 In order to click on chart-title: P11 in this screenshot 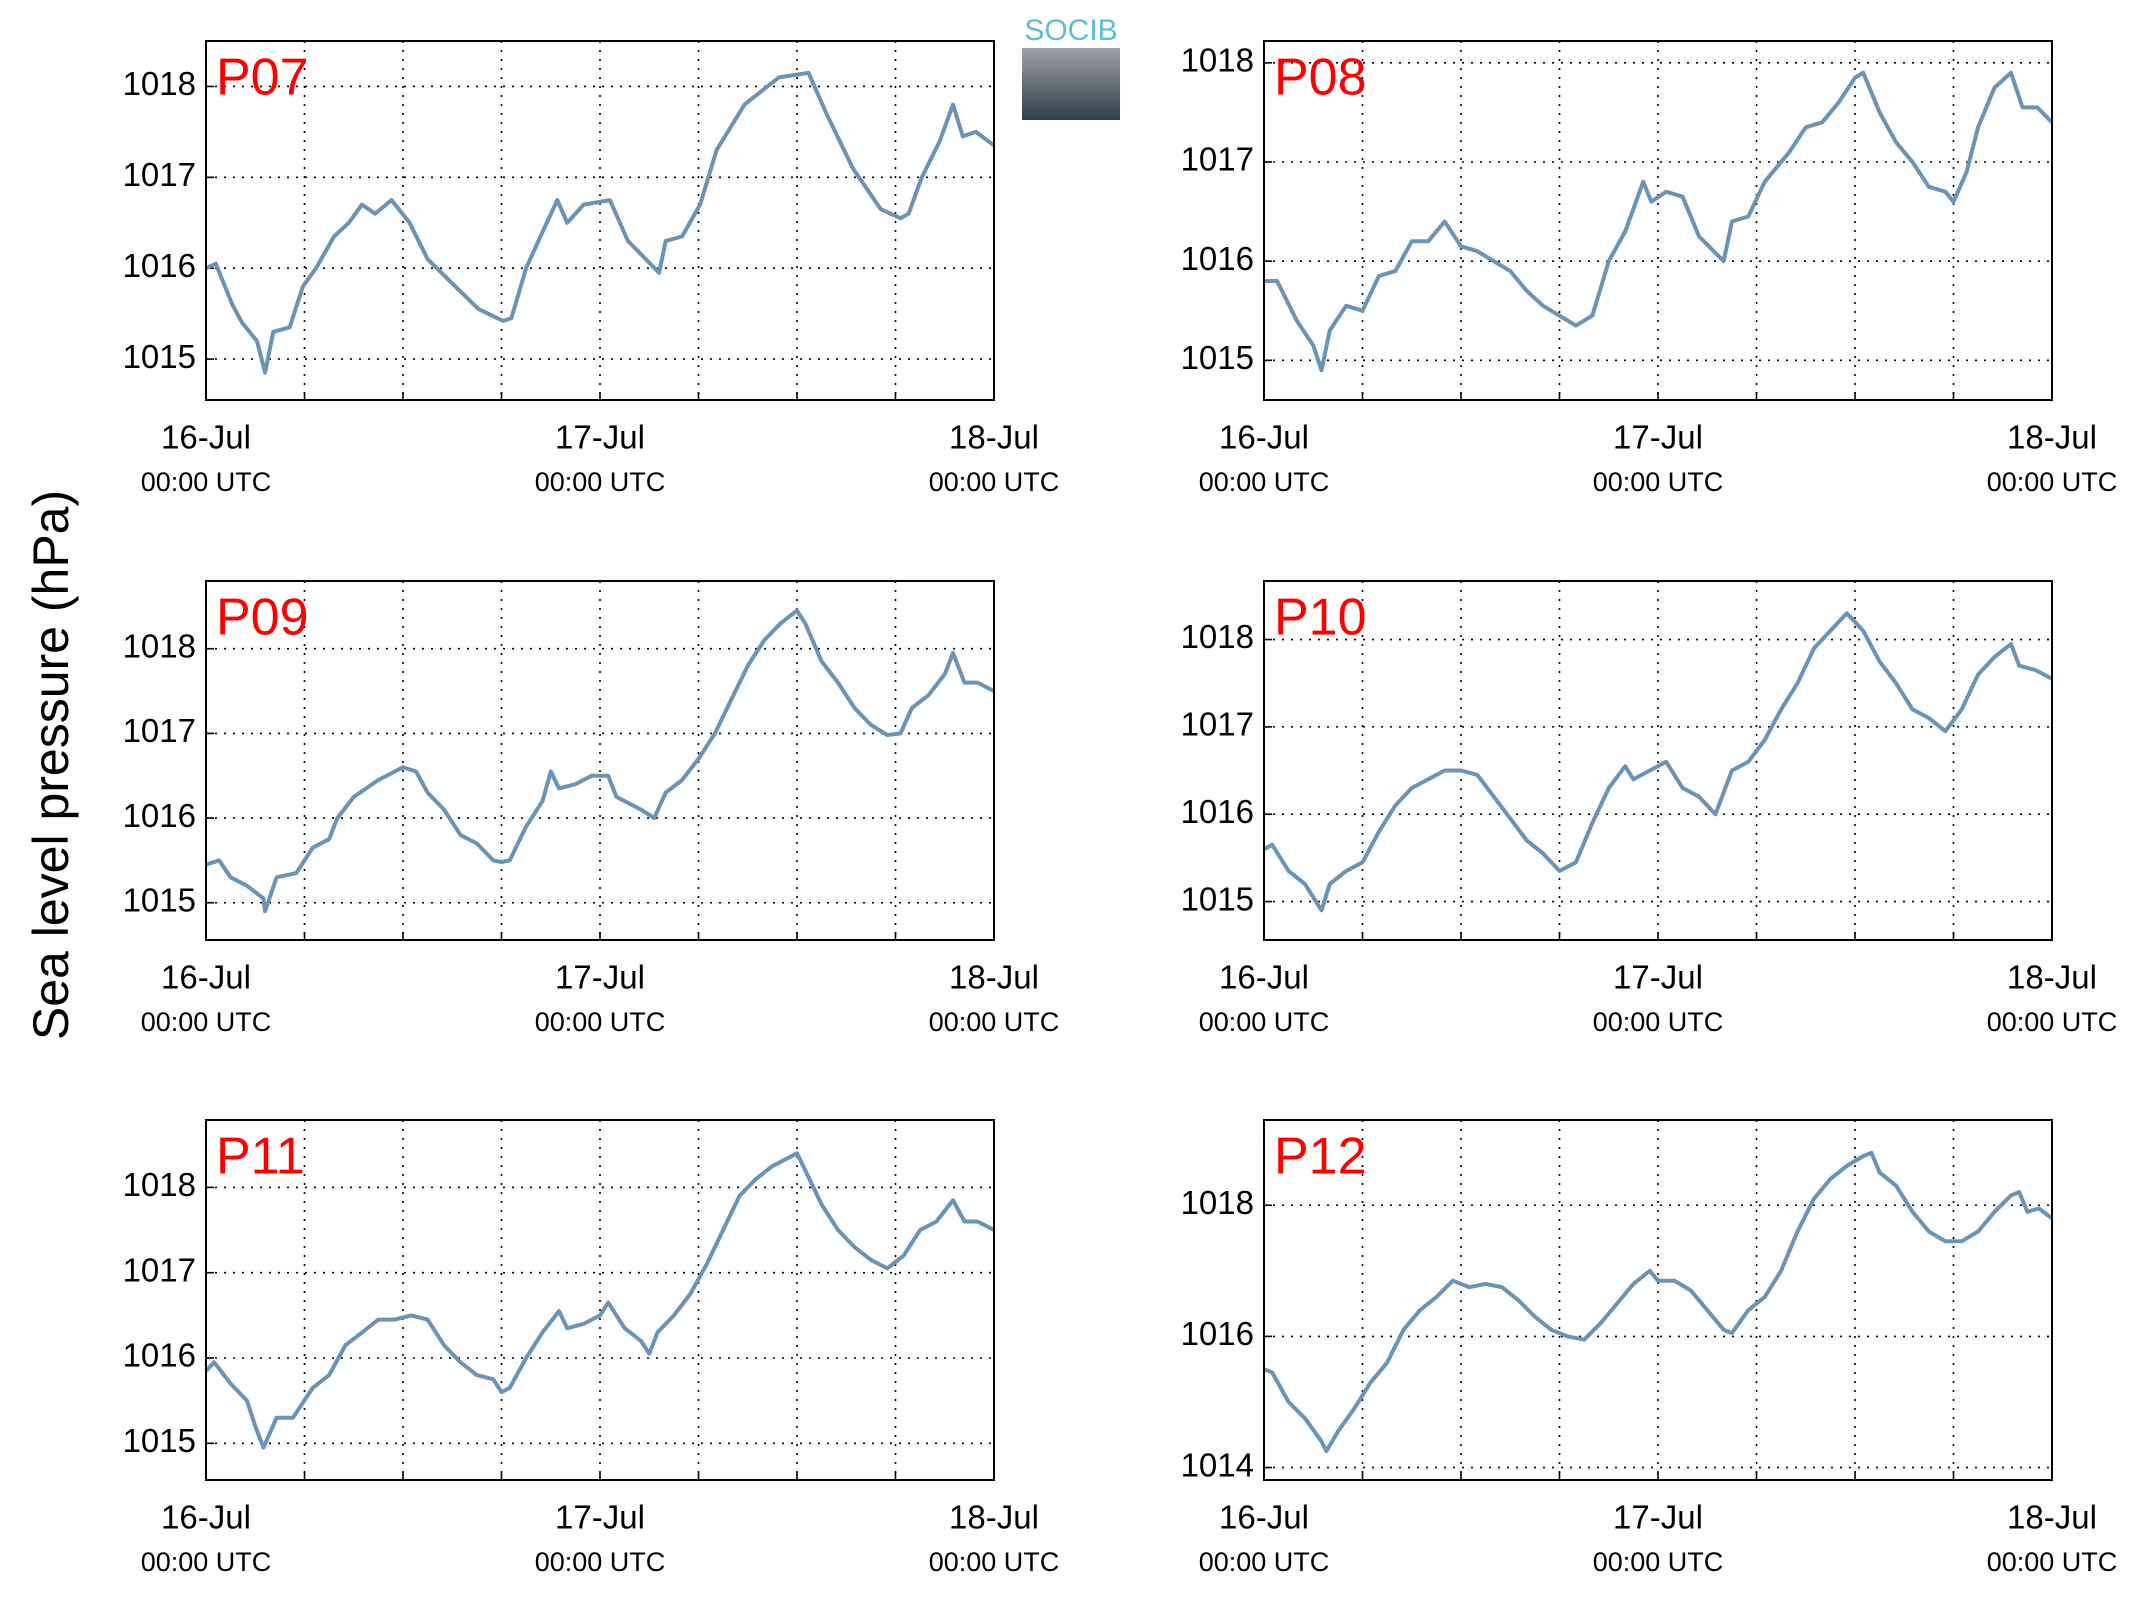, I will do `click(260, 1157)`.